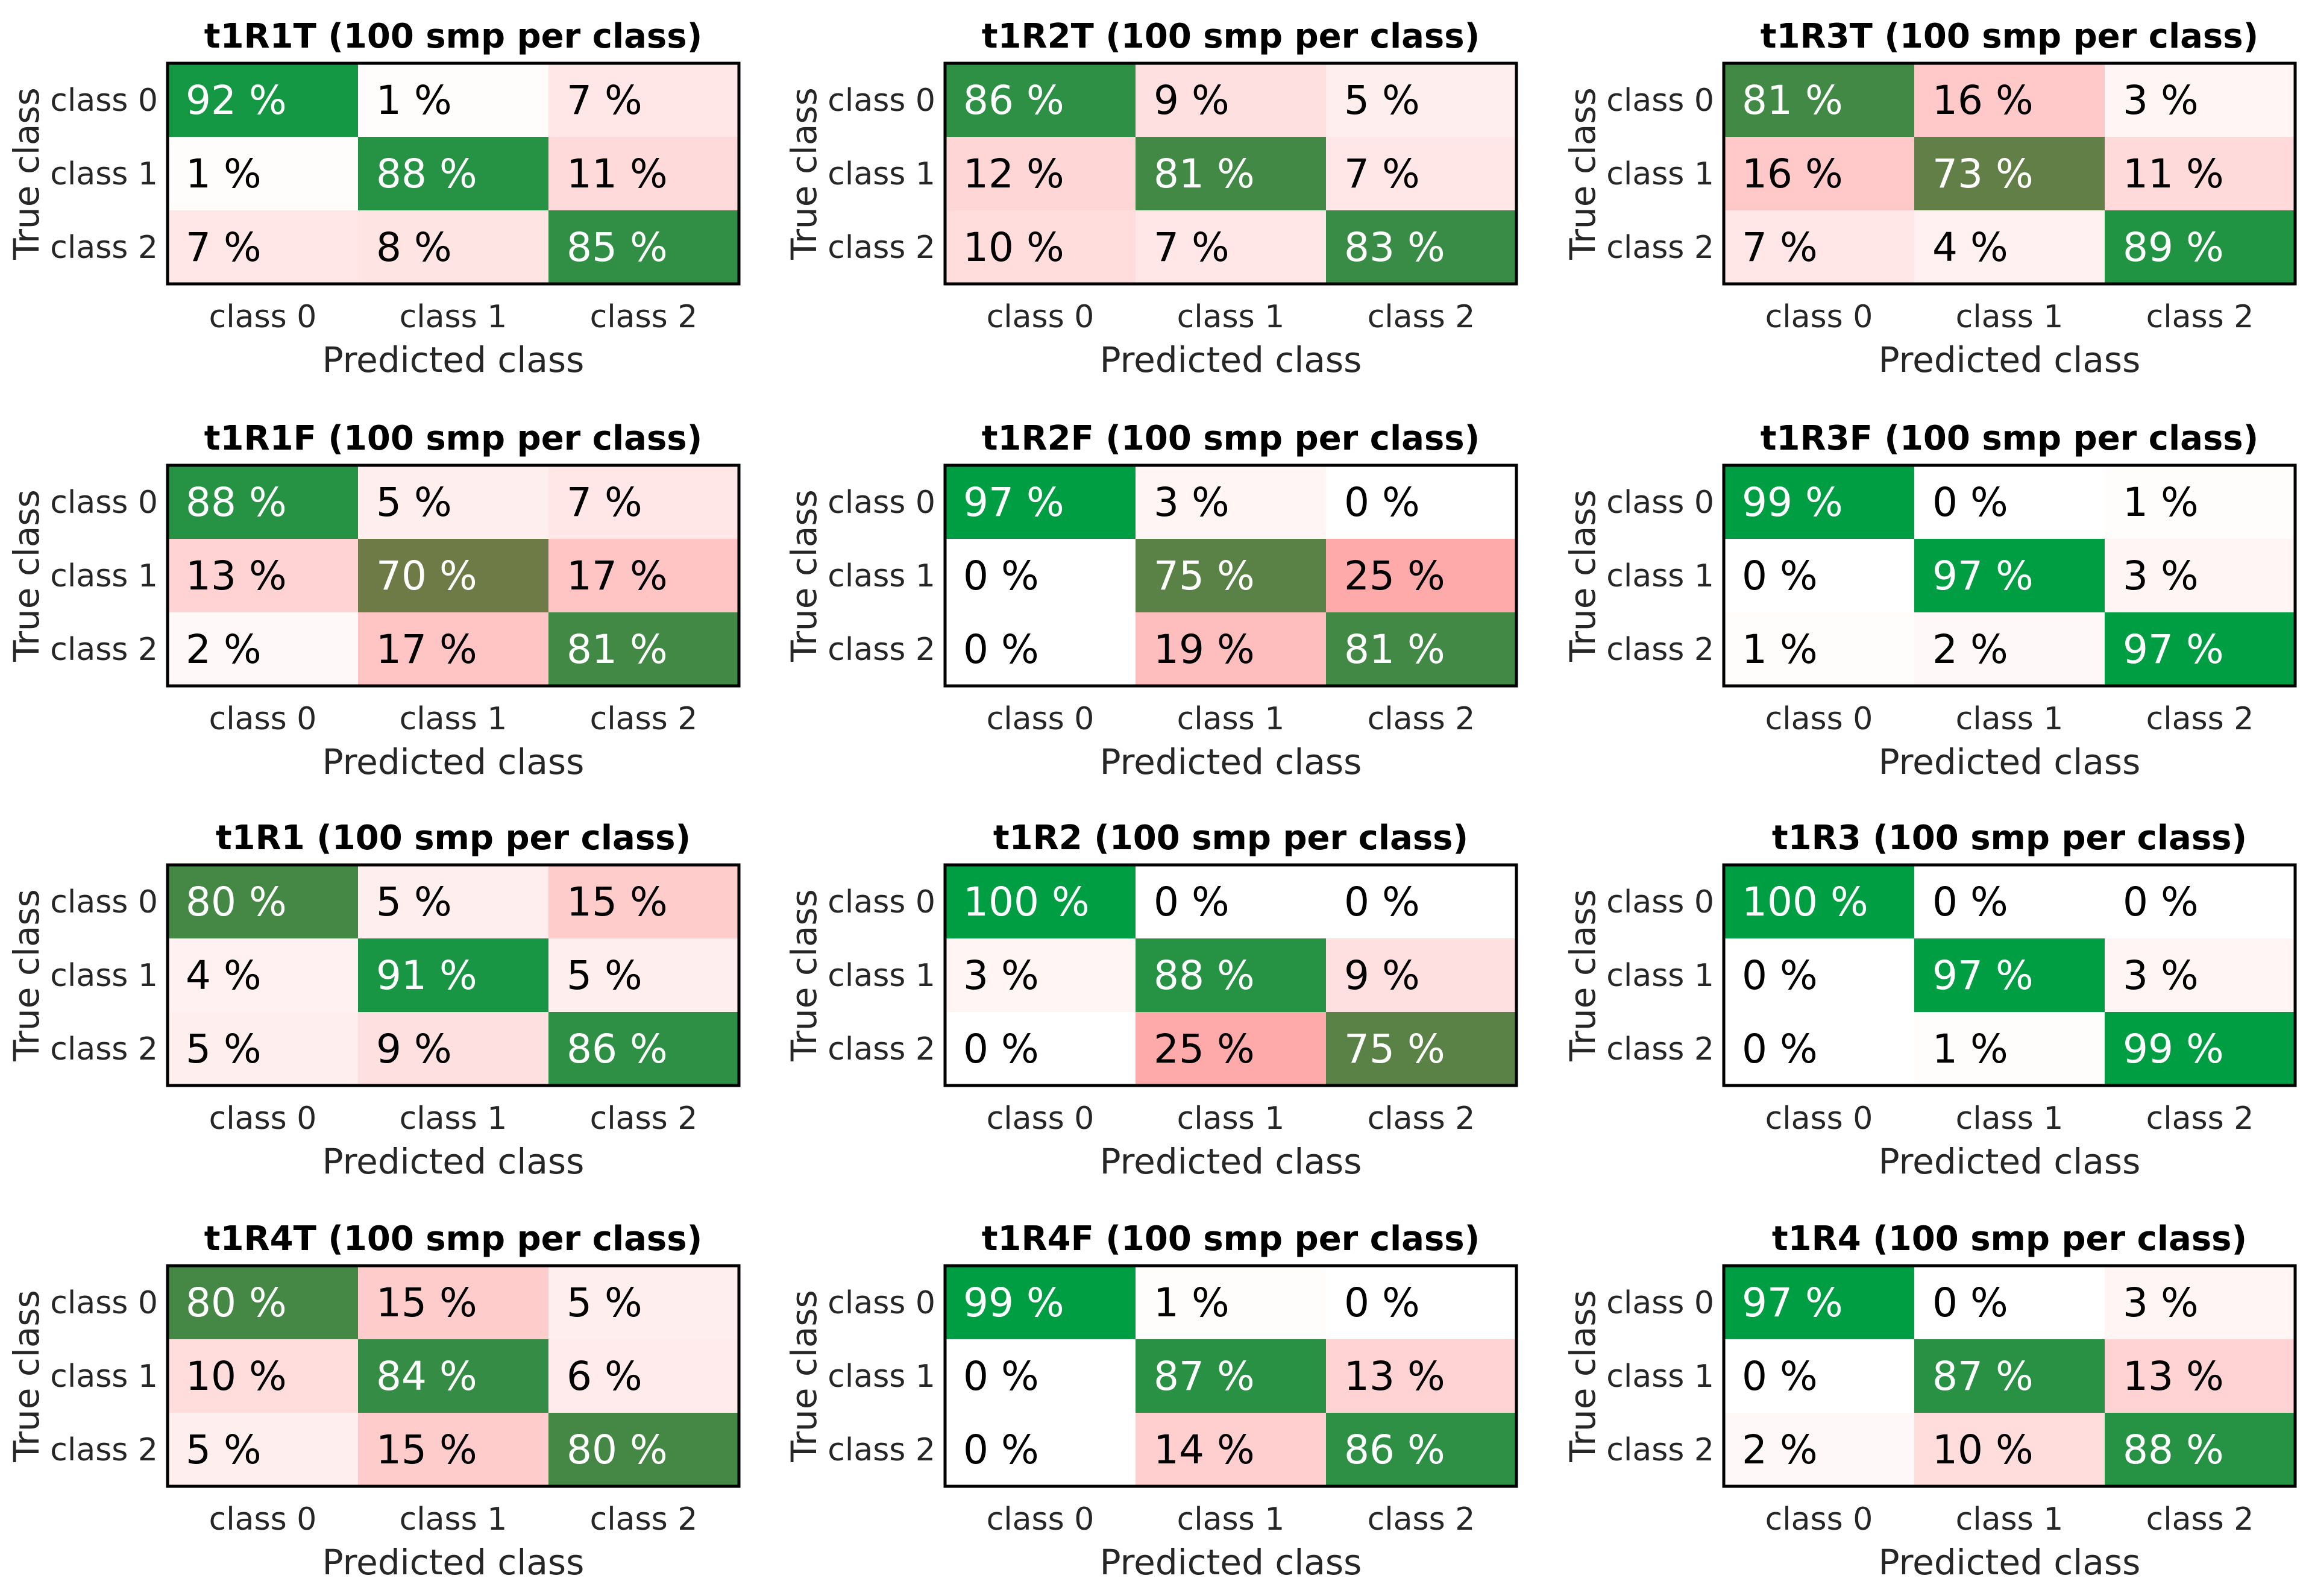 The image size is (2306, 1596). What do you see at coordinates (1204, 650) in the screenshot?
I see `cell-value-label: 19 %` at bounding box center [1204, 650].